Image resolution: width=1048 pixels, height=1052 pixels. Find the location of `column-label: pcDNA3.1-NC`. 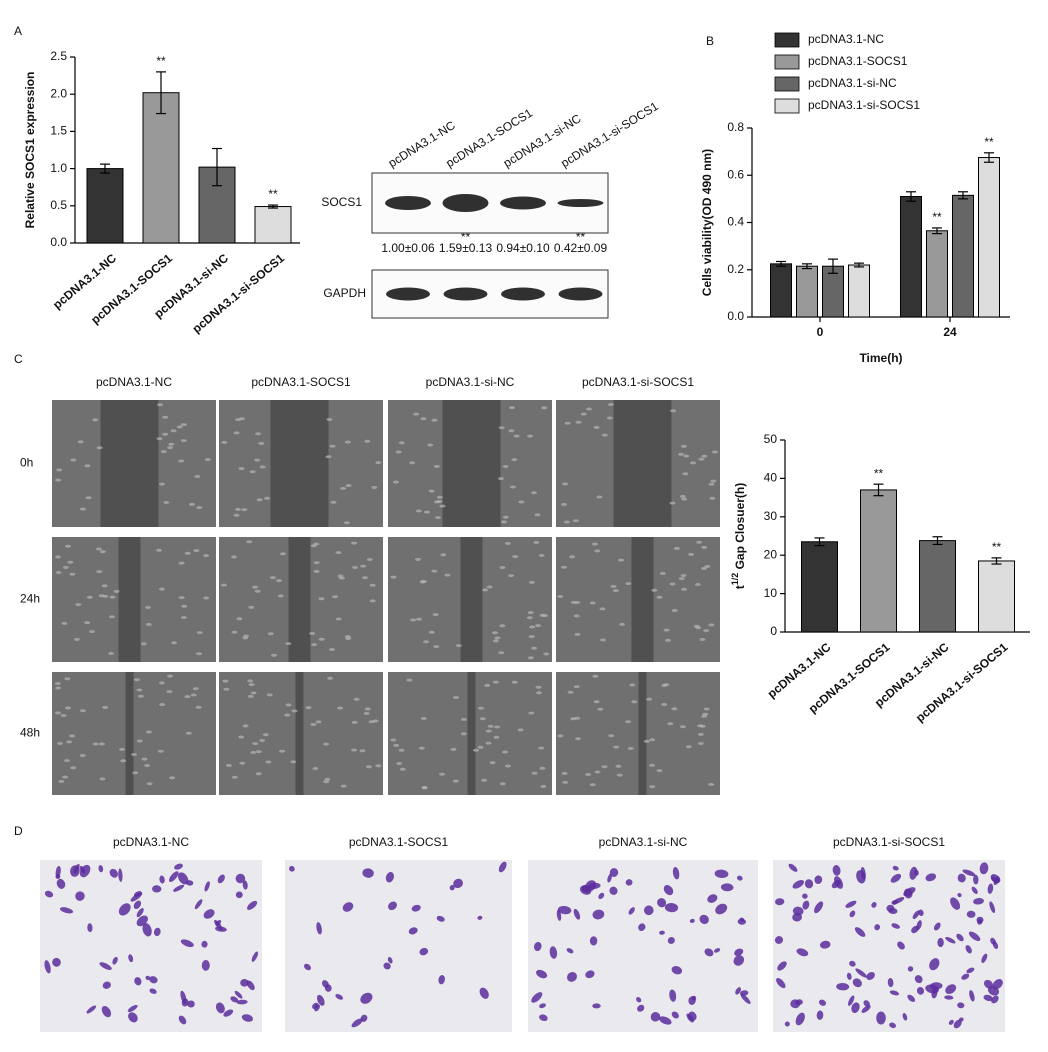

column-label: pcDNA3.1-NC is located at coordinates (151, 842).